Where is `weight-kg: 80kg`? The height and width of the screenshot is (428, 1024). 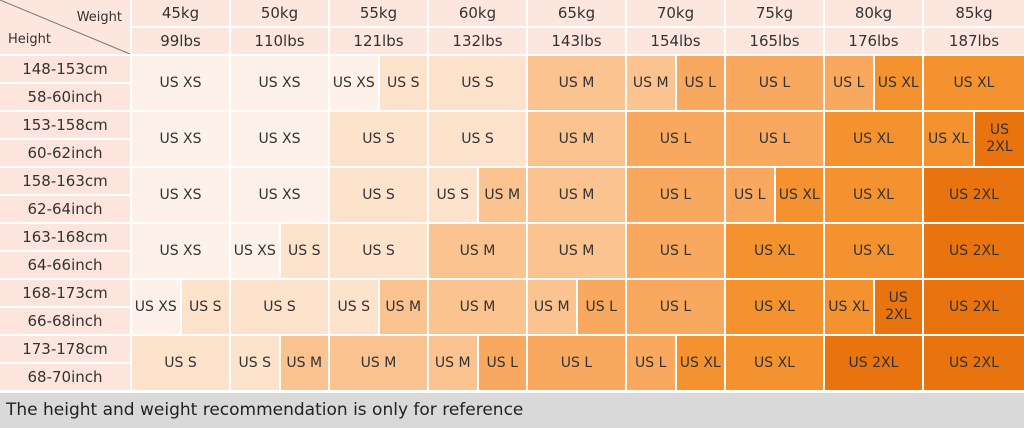
weight-kg: 80kg is located at coordinates (873, 13).